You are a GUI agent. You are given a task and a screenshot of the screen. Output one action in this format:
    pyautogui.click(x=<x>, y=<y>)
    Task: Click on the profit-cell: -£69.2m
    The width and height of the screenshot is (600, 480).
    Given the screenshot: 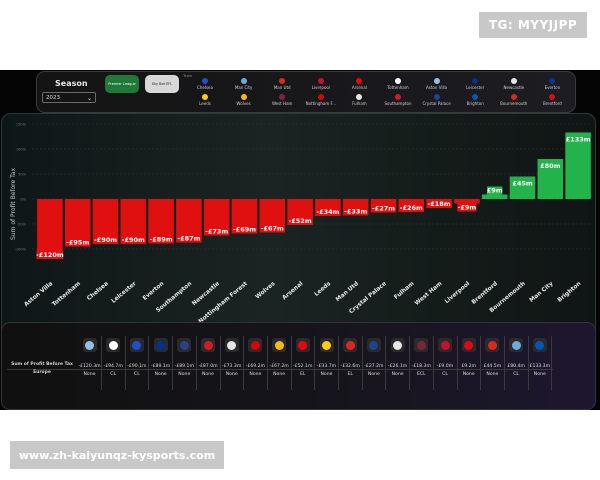 What is the action you would take?
    pyautogui.click(x=255, y=366)
    